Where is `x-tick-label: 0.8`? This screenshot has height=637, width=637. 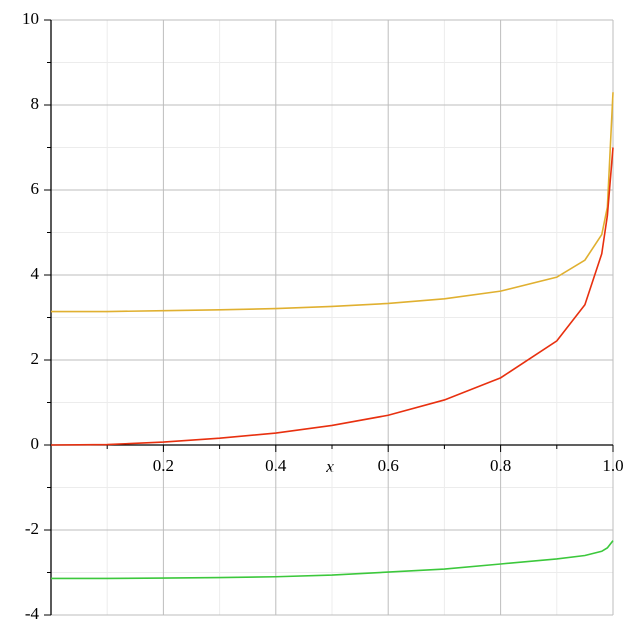
x-tick-label: 0.8 is located at coordinates (500, 465).